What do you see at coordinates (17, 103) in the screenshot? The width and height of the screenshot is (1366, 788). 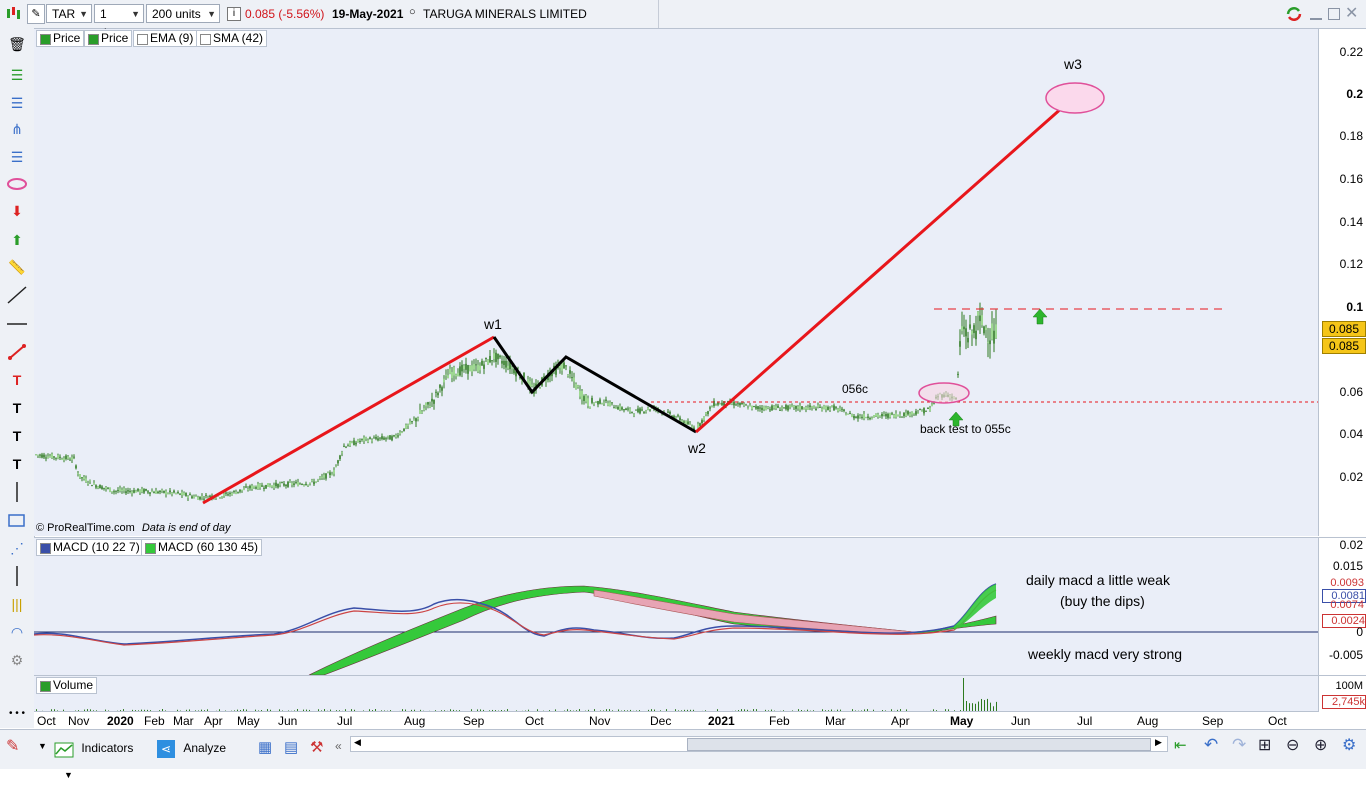 I see `fibonacci-fan-icon: ☰` at bounding box center [17, 103].